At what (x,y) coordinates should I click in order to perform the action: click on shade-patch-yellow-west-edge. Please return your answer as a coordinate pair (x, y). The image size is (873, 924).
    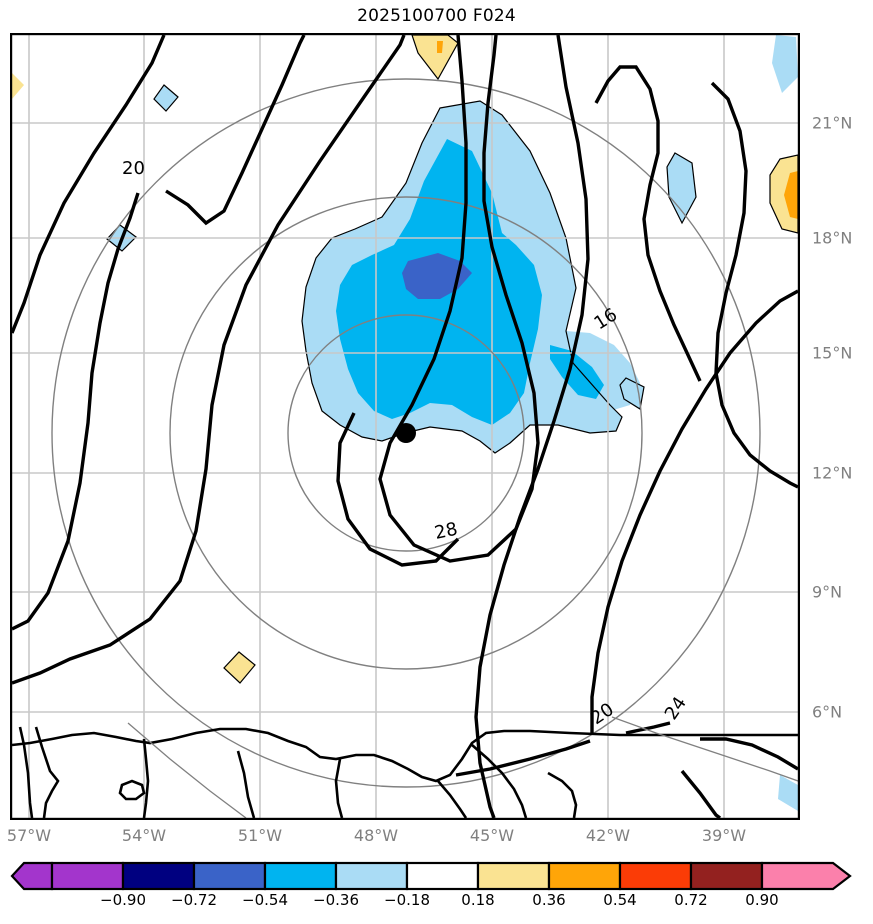
    Looking at the image, I should click on (18, 86).